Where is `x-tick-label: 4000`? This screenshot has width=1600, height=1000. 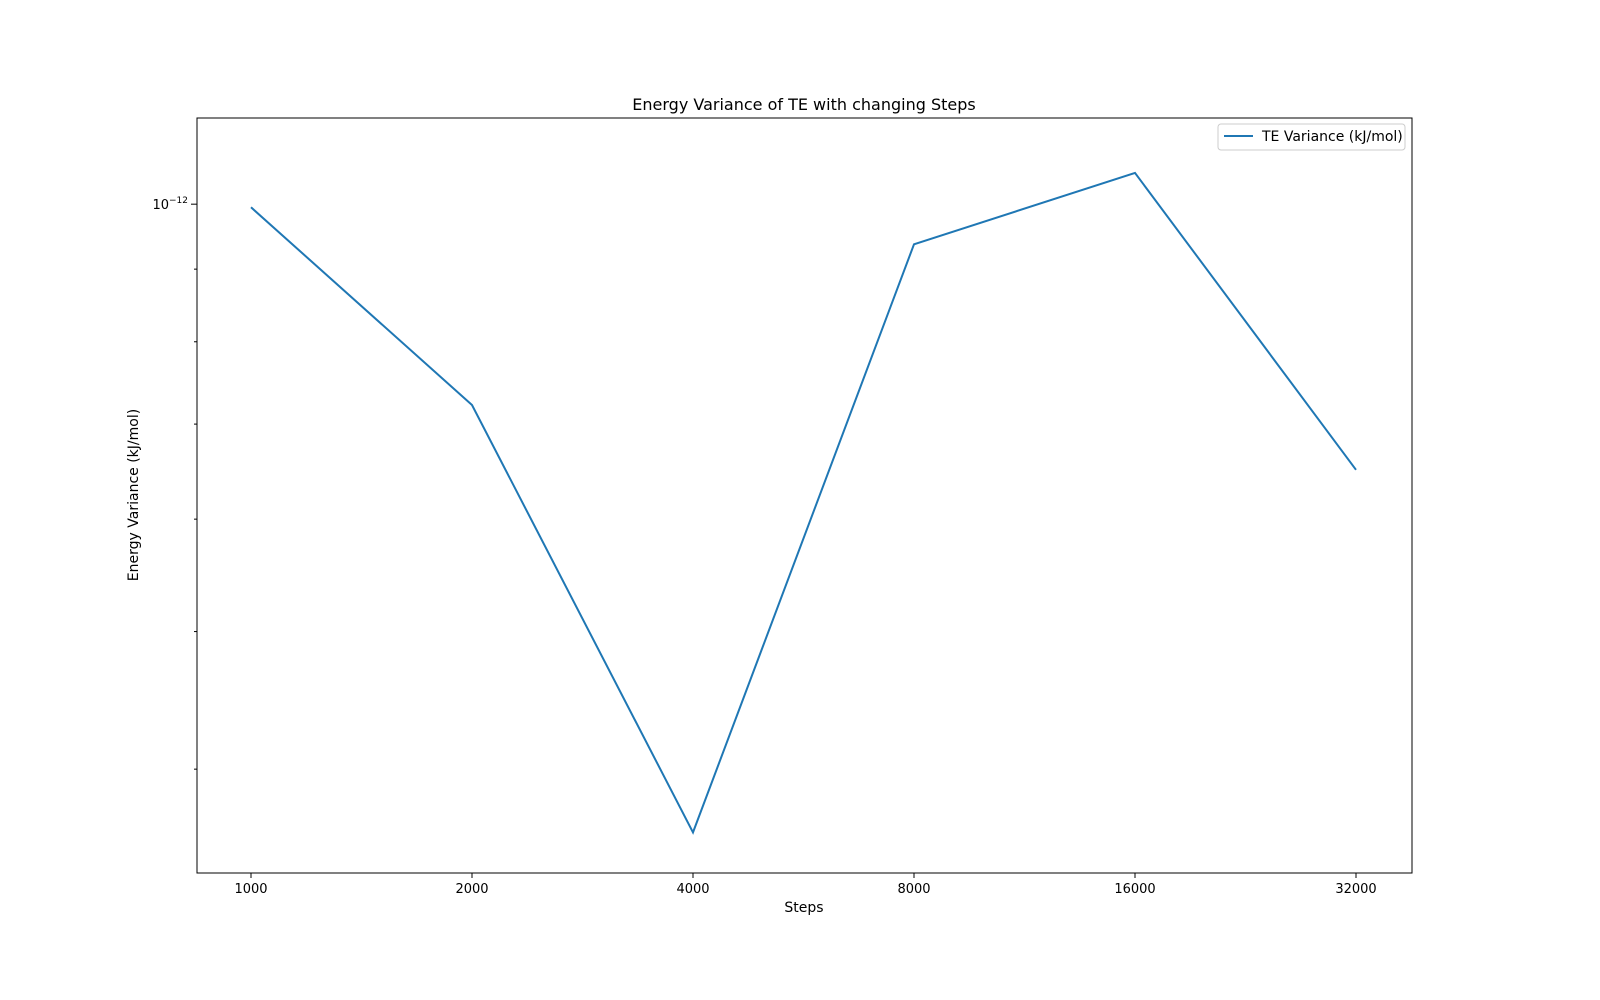 x-tick-label: 4000 is located at coordinates (692, 889).